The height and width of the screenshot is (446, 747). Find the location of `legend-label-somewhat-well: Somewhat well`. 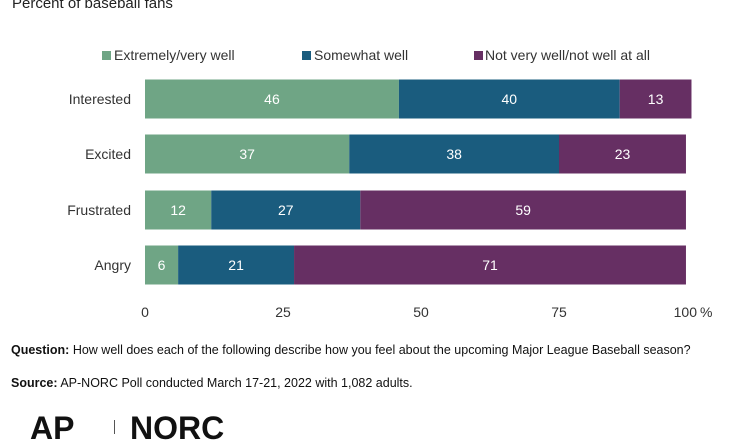

legend-label-somewhat-well: Somewhat well is located at coordinates (361, 55).